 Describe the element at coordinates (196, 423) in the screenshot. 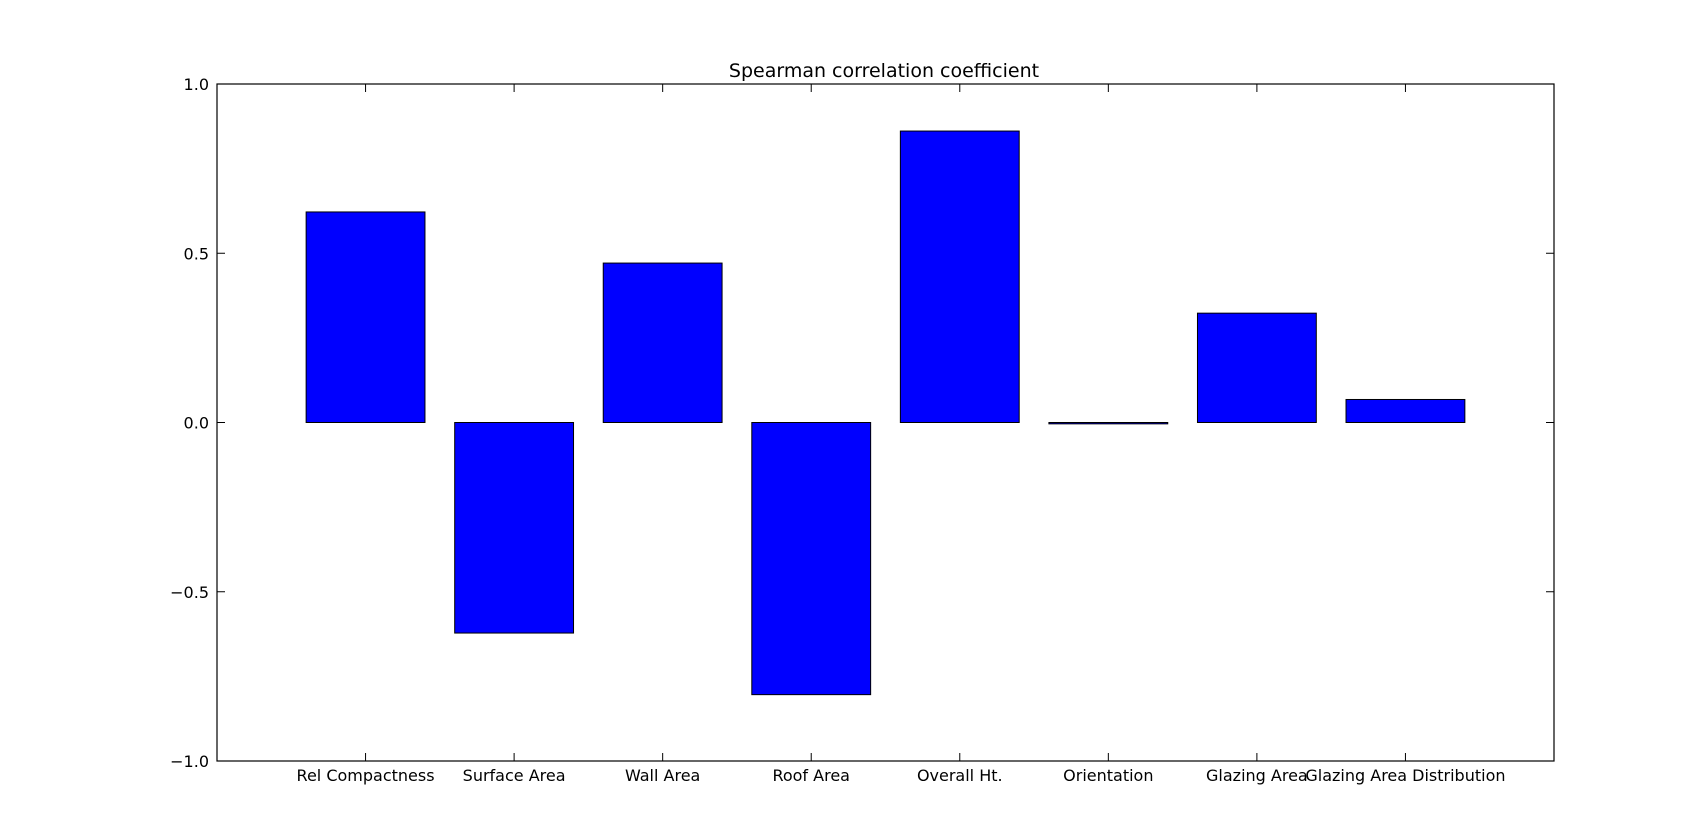

I see `y-tick-label: 0.0` at that location.